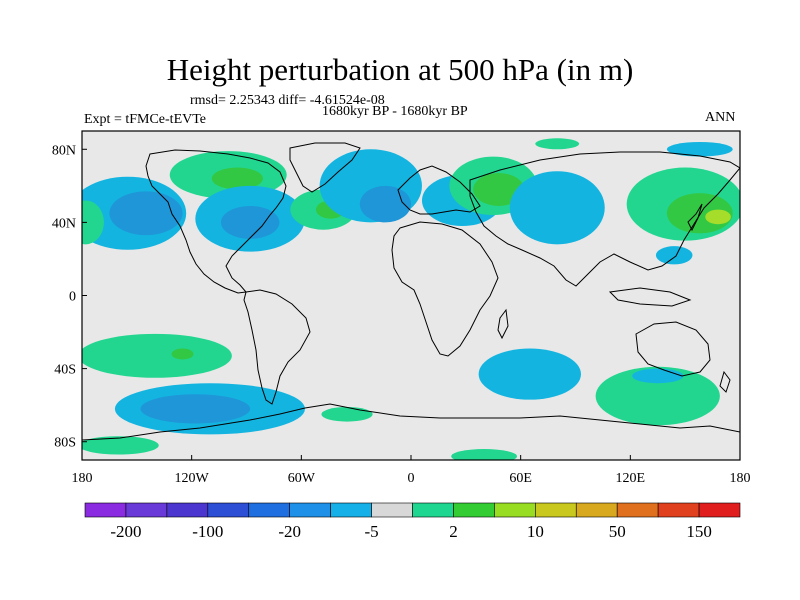 This screenshot has width=800, height=600. Describe the element at coordinates (535, 531) in the screenshot. I see `colorbar-label: 10` at that location.